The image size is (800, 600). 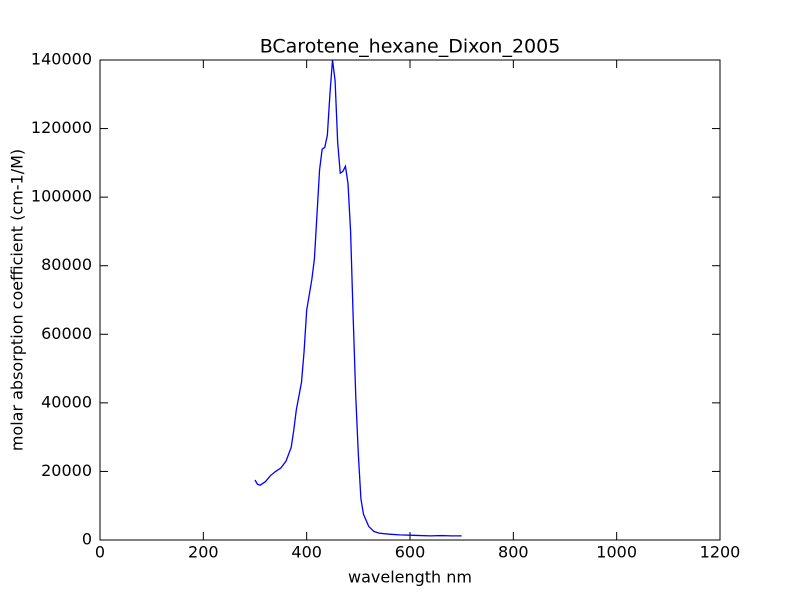 I want to click on y-tick-label: 0, so click(x=87, y=539).